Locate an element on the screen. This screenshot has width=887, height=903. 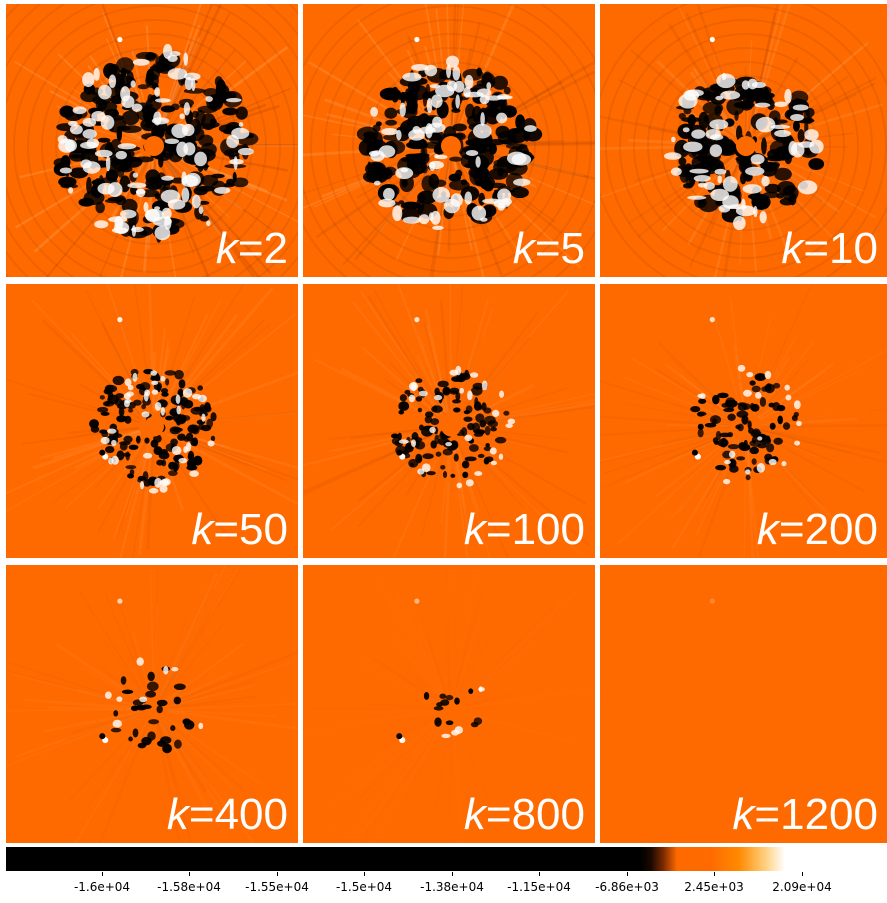
panel-k100: k=100 is located at coordinates (449, 421).